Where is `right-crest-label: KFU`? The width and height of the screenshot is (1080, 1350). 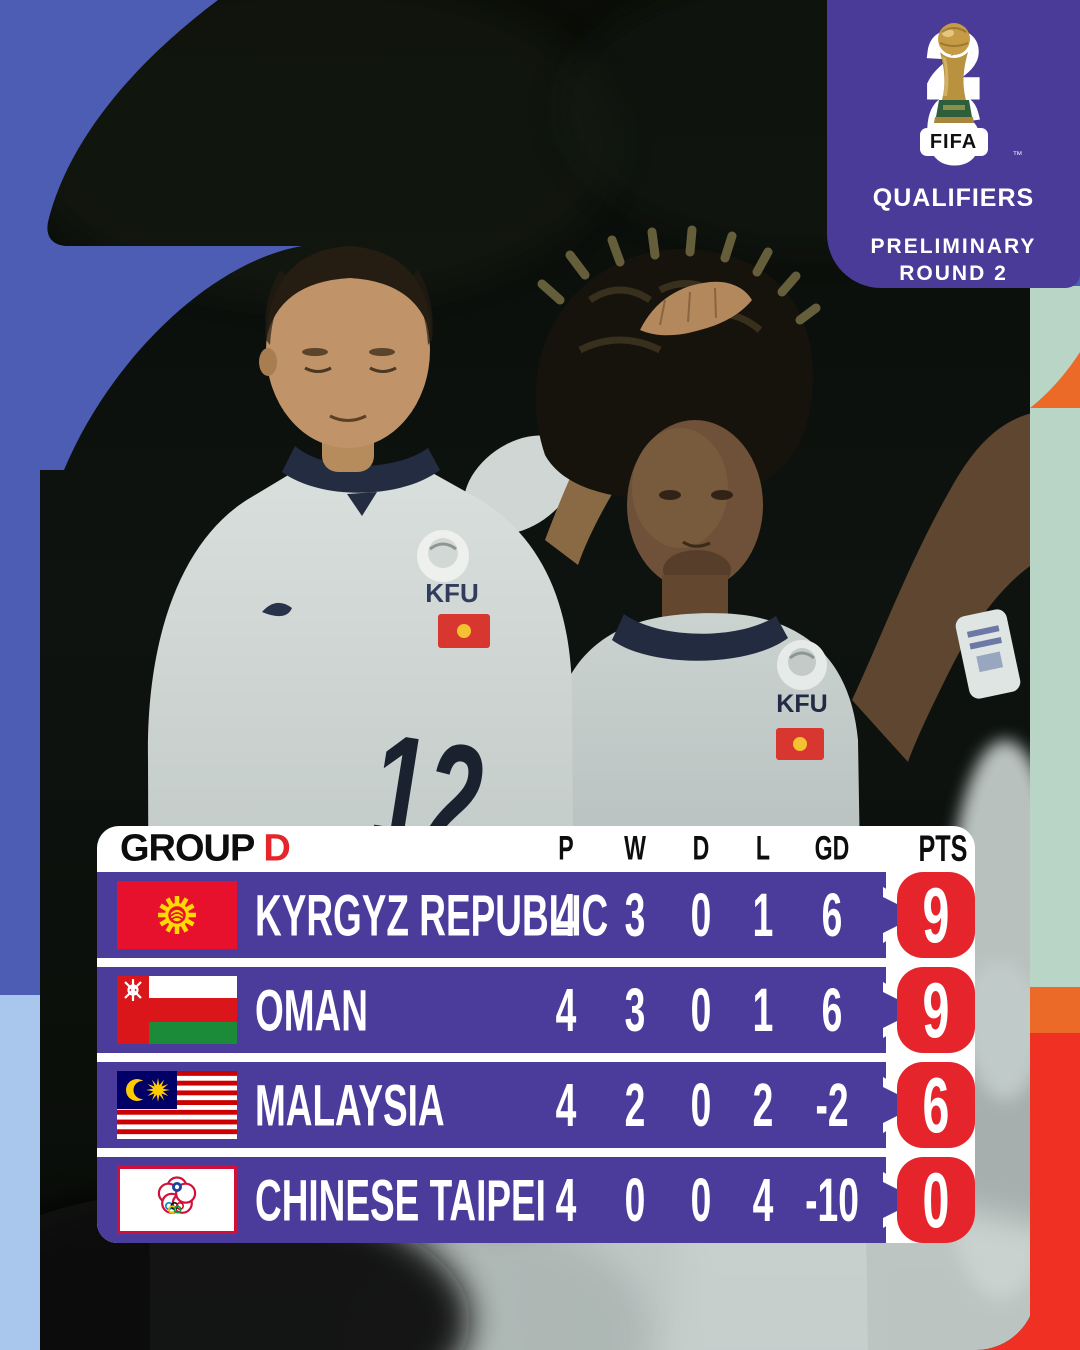
right-crest-label: KFU is located at coordinates (801, 704).